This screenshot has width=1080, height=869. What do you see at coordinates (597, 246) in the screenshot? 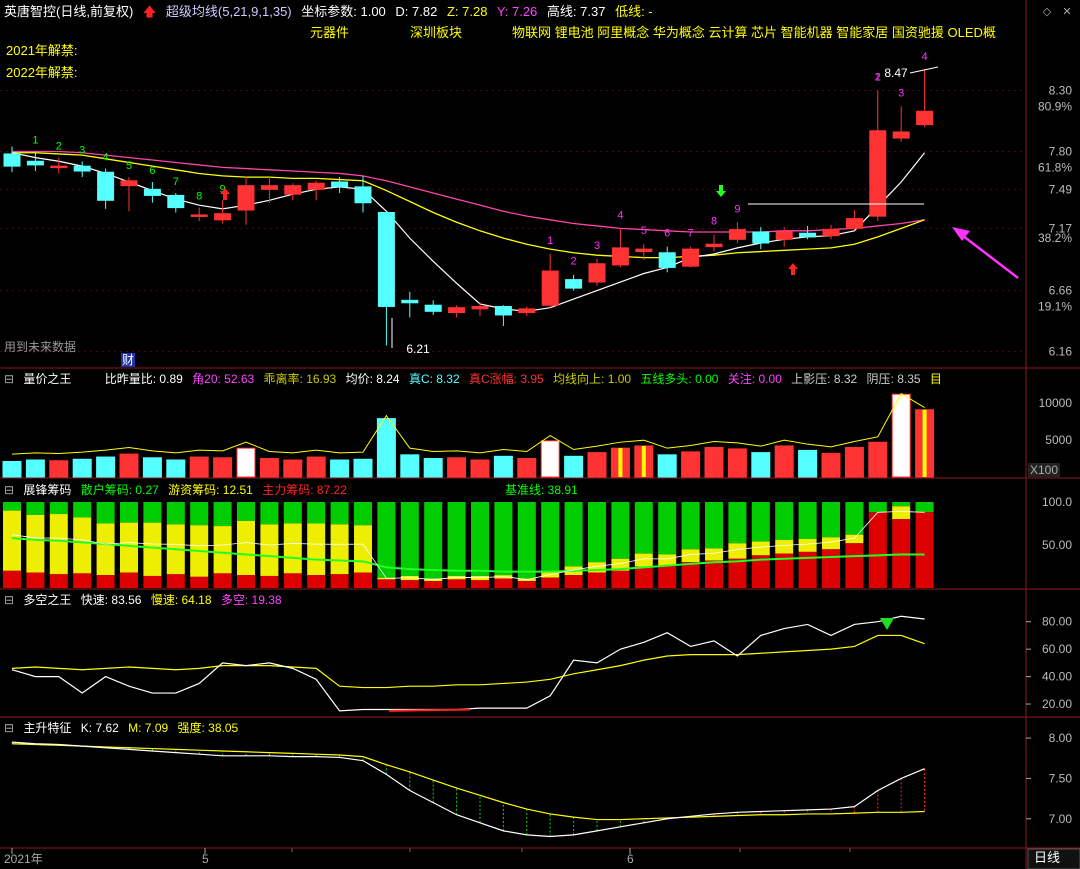
I see `sequence-label: 3` at bounding box center [597, 246].